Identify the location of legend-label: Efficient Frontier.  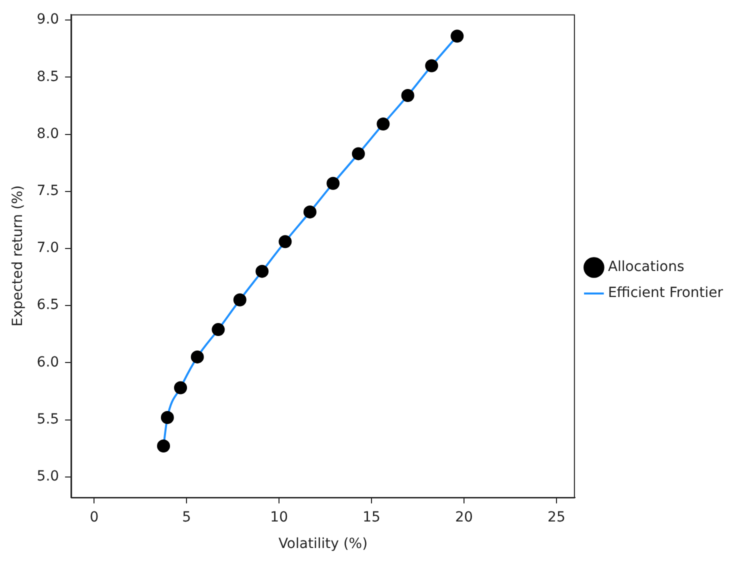
(666, 293).